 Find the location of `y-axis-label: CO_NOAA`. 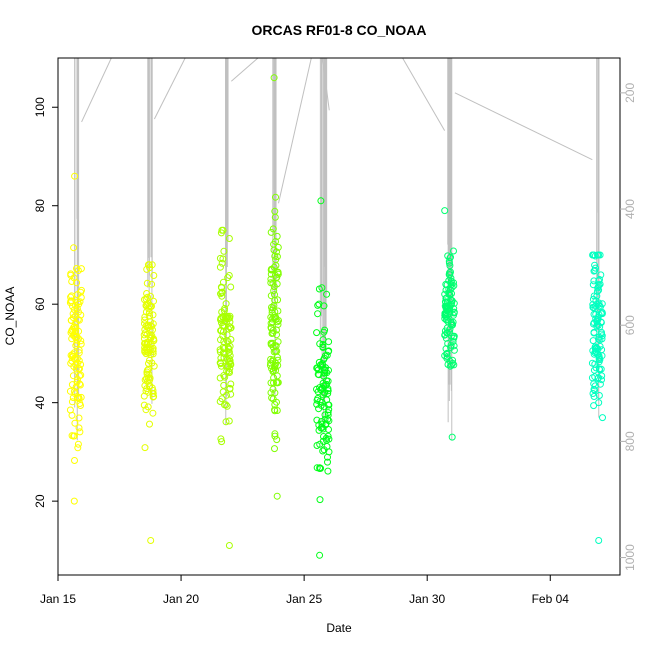

y-axis-label: CO_NOAA is located at coordinates (10, 316).